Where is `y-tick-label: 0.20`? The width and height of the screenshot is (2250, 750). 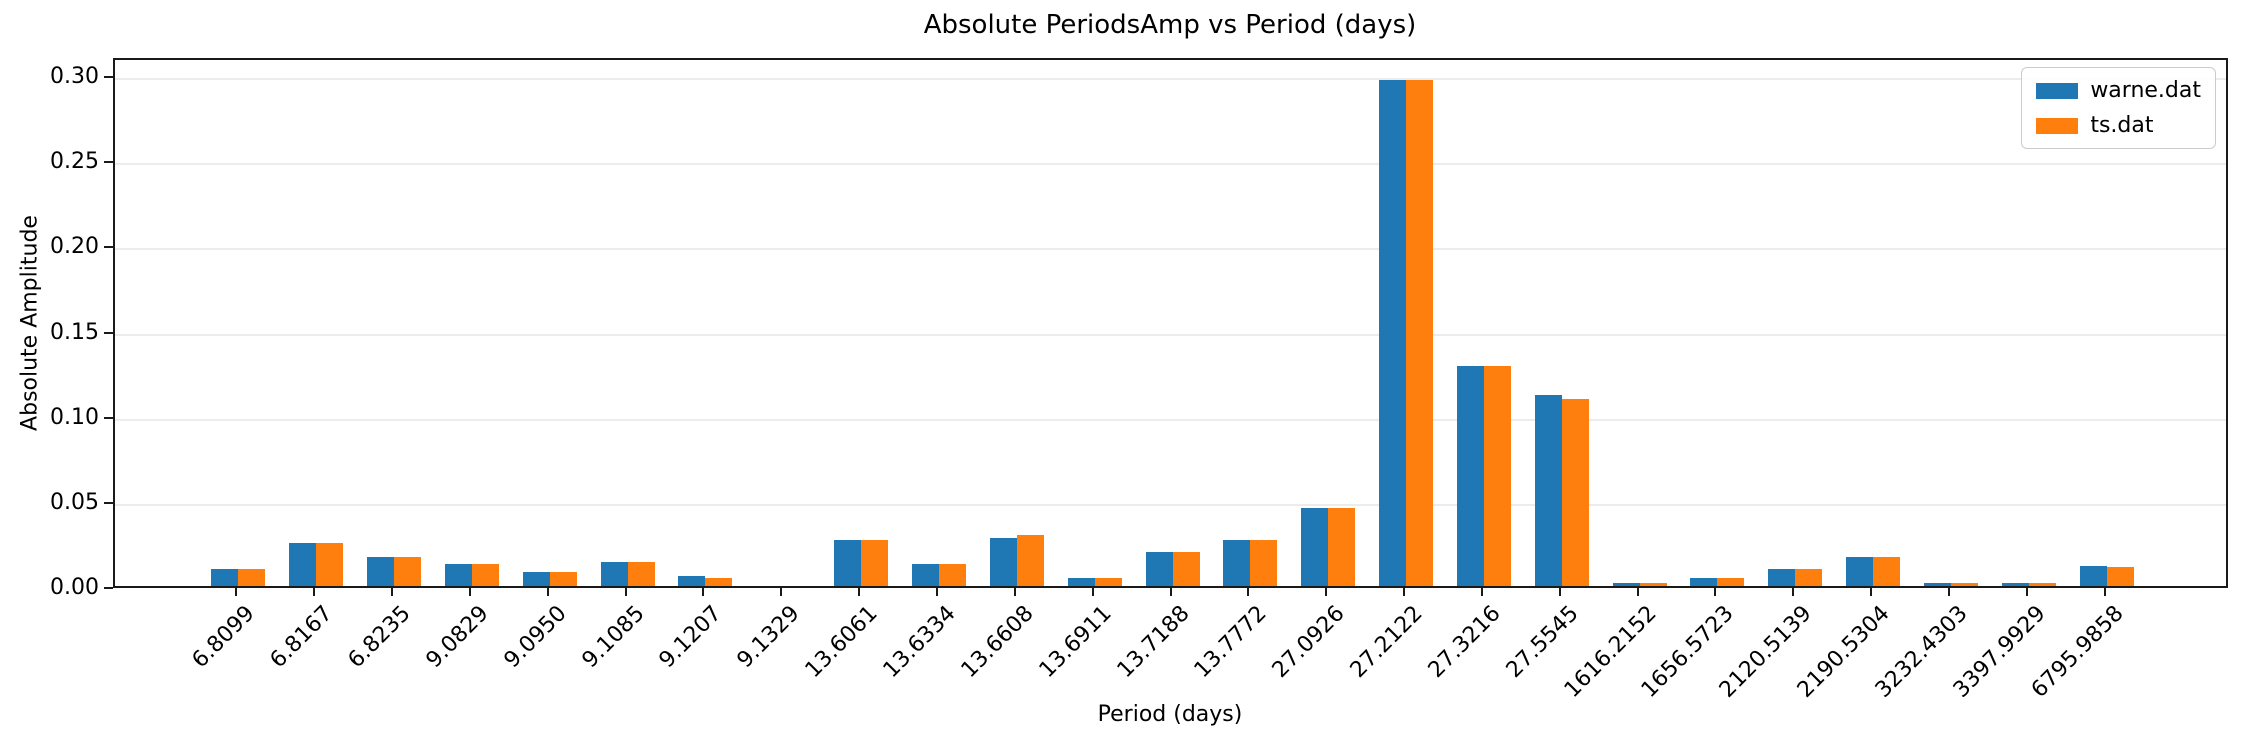
y-tick-label: 0.20 is located at coordinates (74, 247).